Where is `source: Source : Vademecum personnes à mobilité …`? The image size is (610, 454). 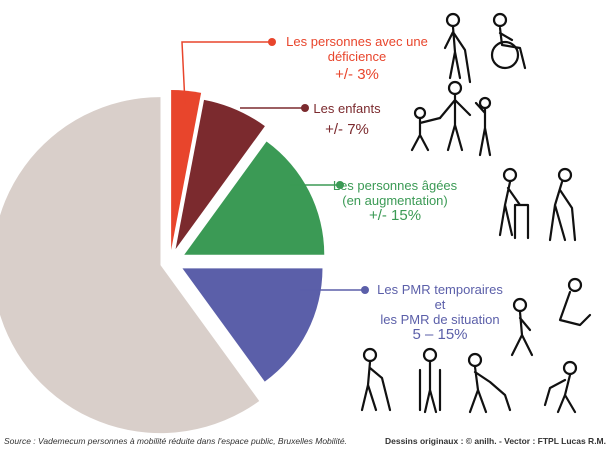 source: Source : Vademecum personnes à mobilité … is located at coordinates (175, 441).